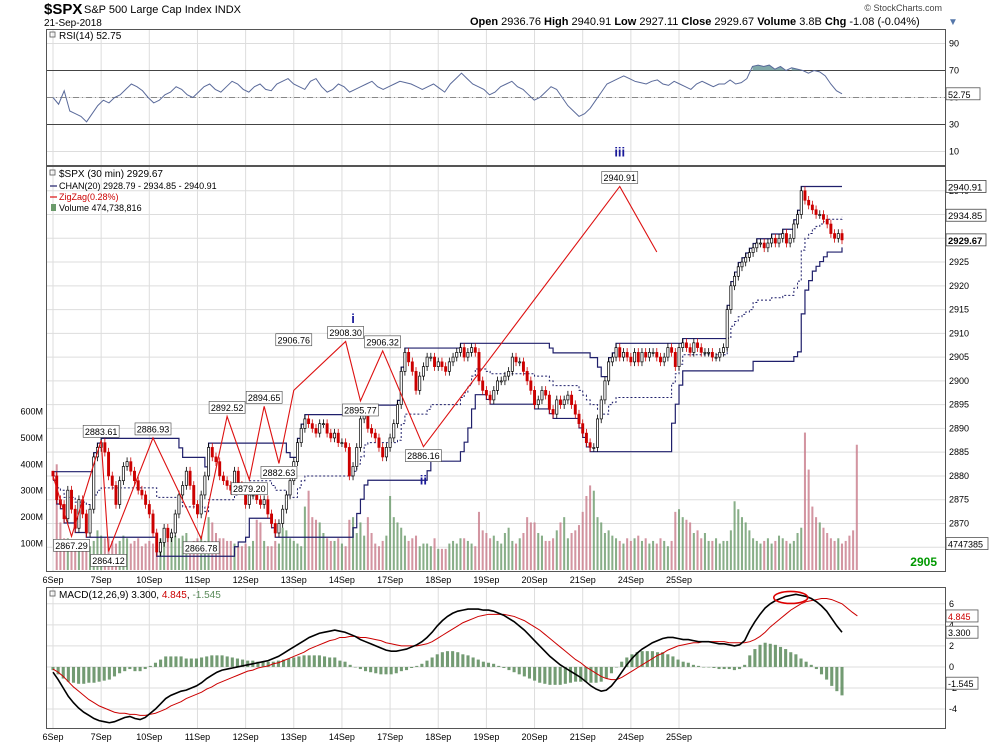 The height and width of the screenshot is (744, 990). Describe the element at coordinates (148, 10) in the screenshot. I see `header-index-name: S&P 500 Large Cap Index` at that location.